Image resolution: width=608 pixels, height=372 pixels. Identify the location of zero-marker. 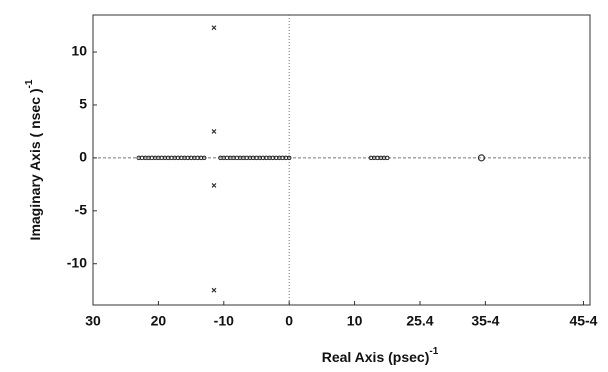
(481, 158).